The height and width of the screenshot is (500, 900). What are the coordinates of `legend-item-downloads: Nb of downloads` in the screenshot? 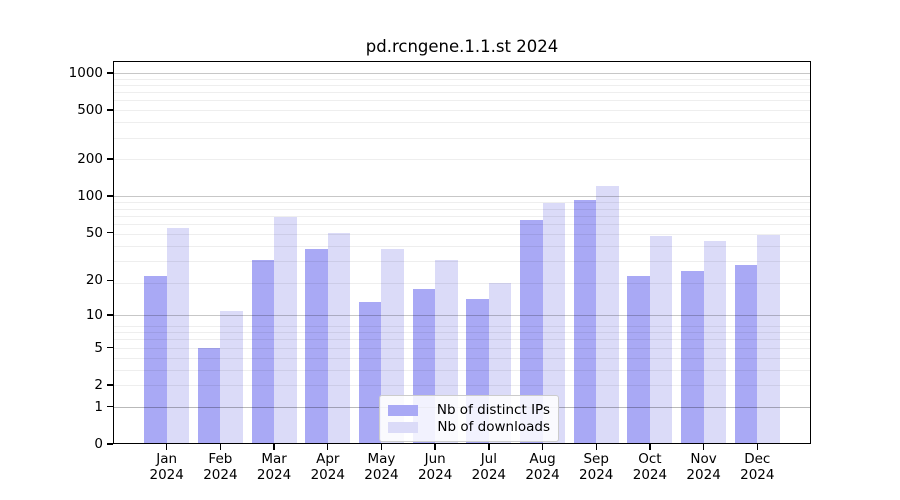 It's located at (469, 427).